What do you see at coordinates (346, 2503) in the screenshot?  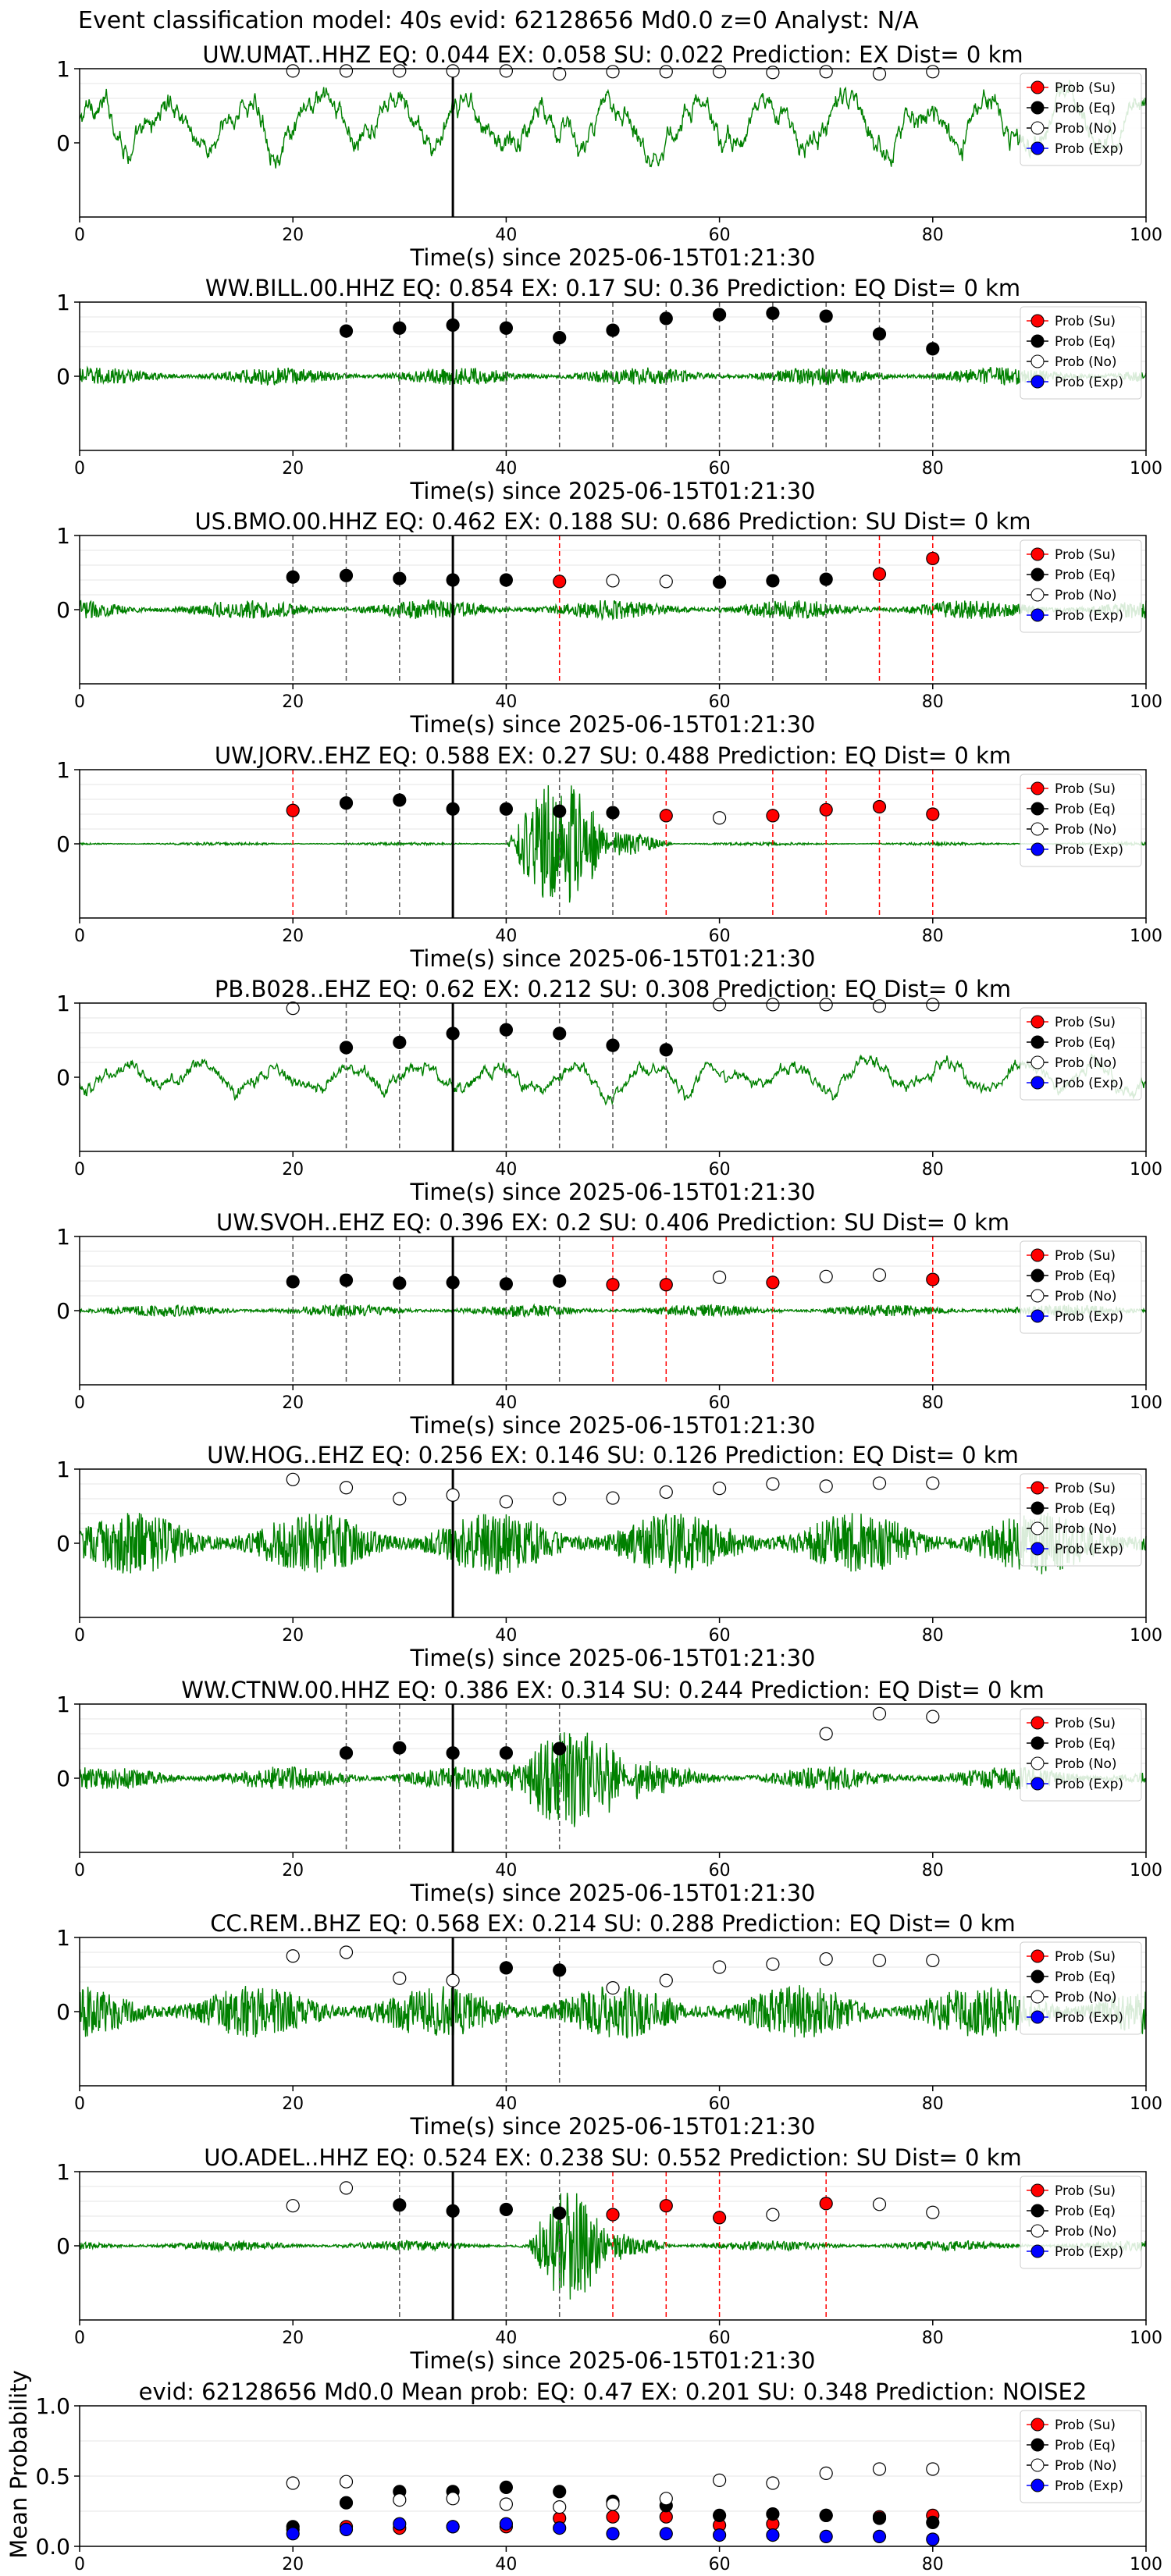 I see `mean-point-eq` at bounding box center [346, 2503].